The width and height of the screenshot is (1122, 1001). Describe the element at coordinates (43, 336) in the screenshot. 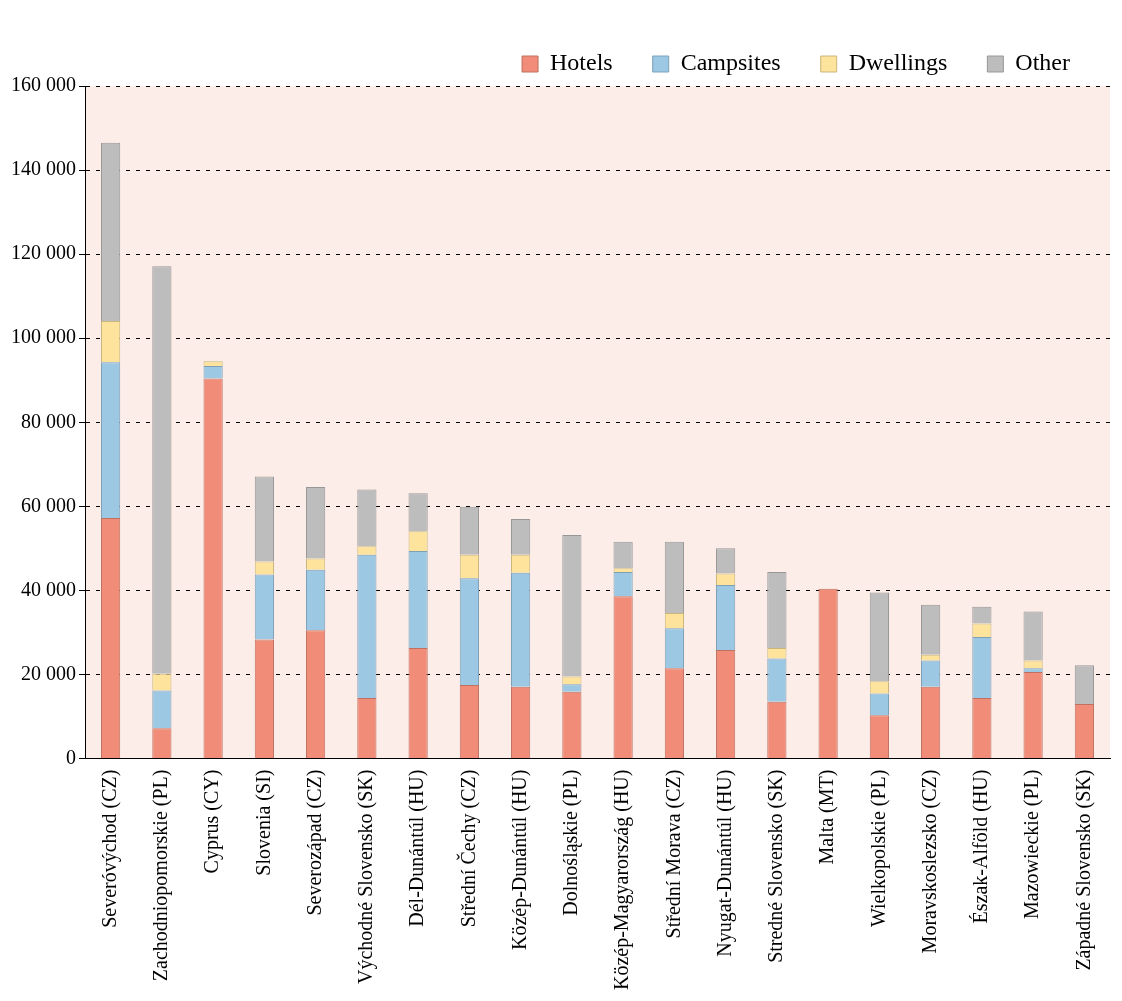

I see `y-tick-label: 100 000` at that location.